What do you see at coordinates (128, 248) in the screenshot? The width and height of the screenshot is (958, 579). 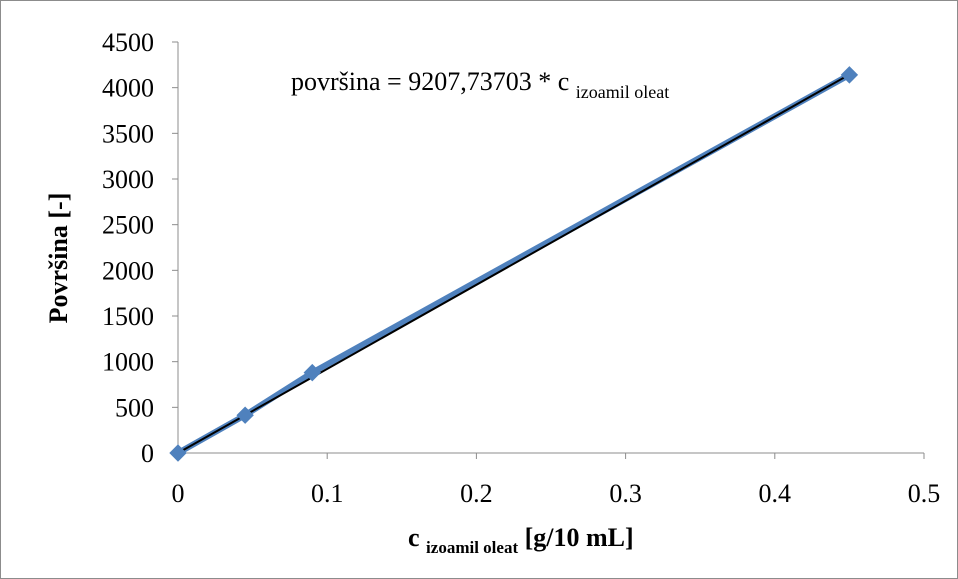 I see `y-tick-labels: 0 500 1000 1500 2000 2500 3000 3500 4000 4500` at bounding box center [128, 248].